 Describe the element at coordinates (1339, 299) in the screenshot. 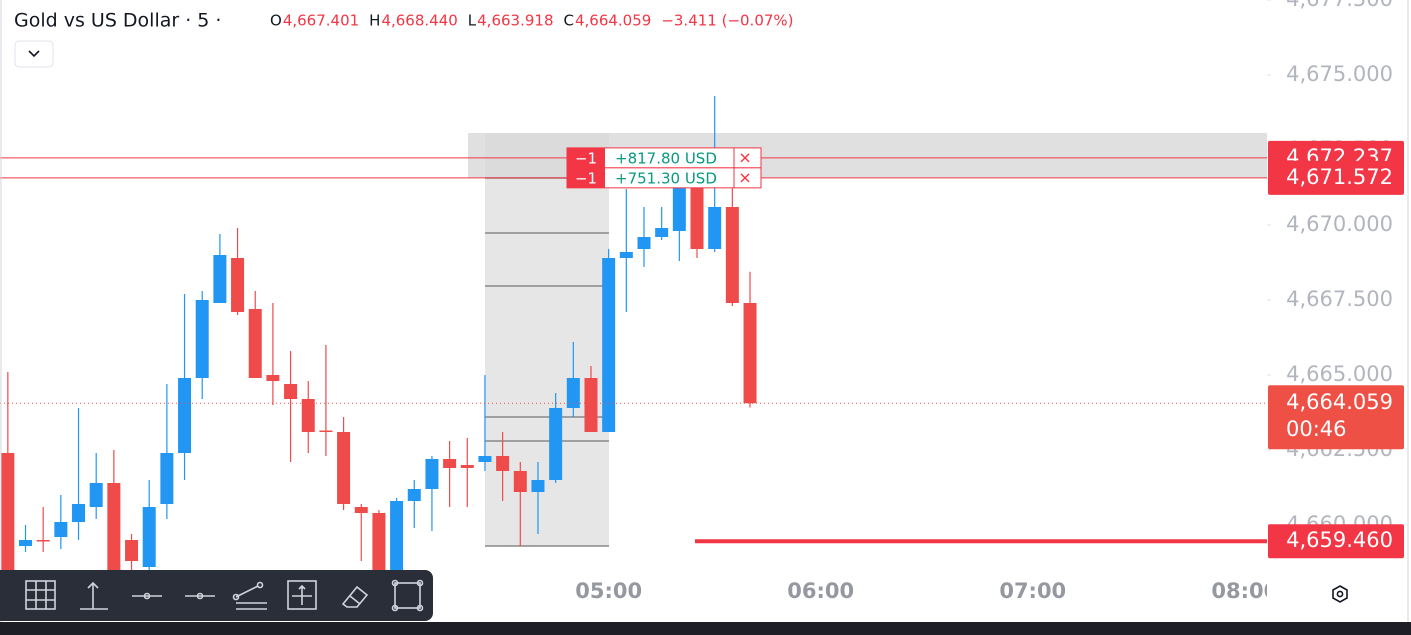

I see `y-tick-label: 4,667.500` at that location.